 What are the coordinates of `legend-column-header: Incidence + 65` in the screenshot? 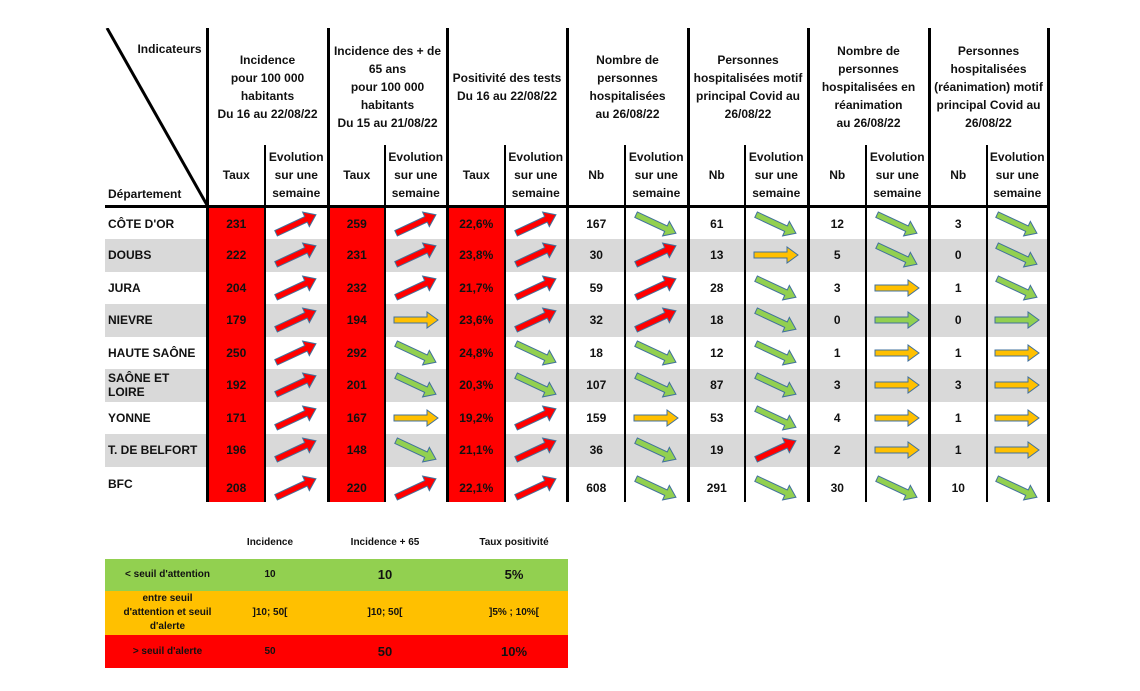 It's located at (385, 542).